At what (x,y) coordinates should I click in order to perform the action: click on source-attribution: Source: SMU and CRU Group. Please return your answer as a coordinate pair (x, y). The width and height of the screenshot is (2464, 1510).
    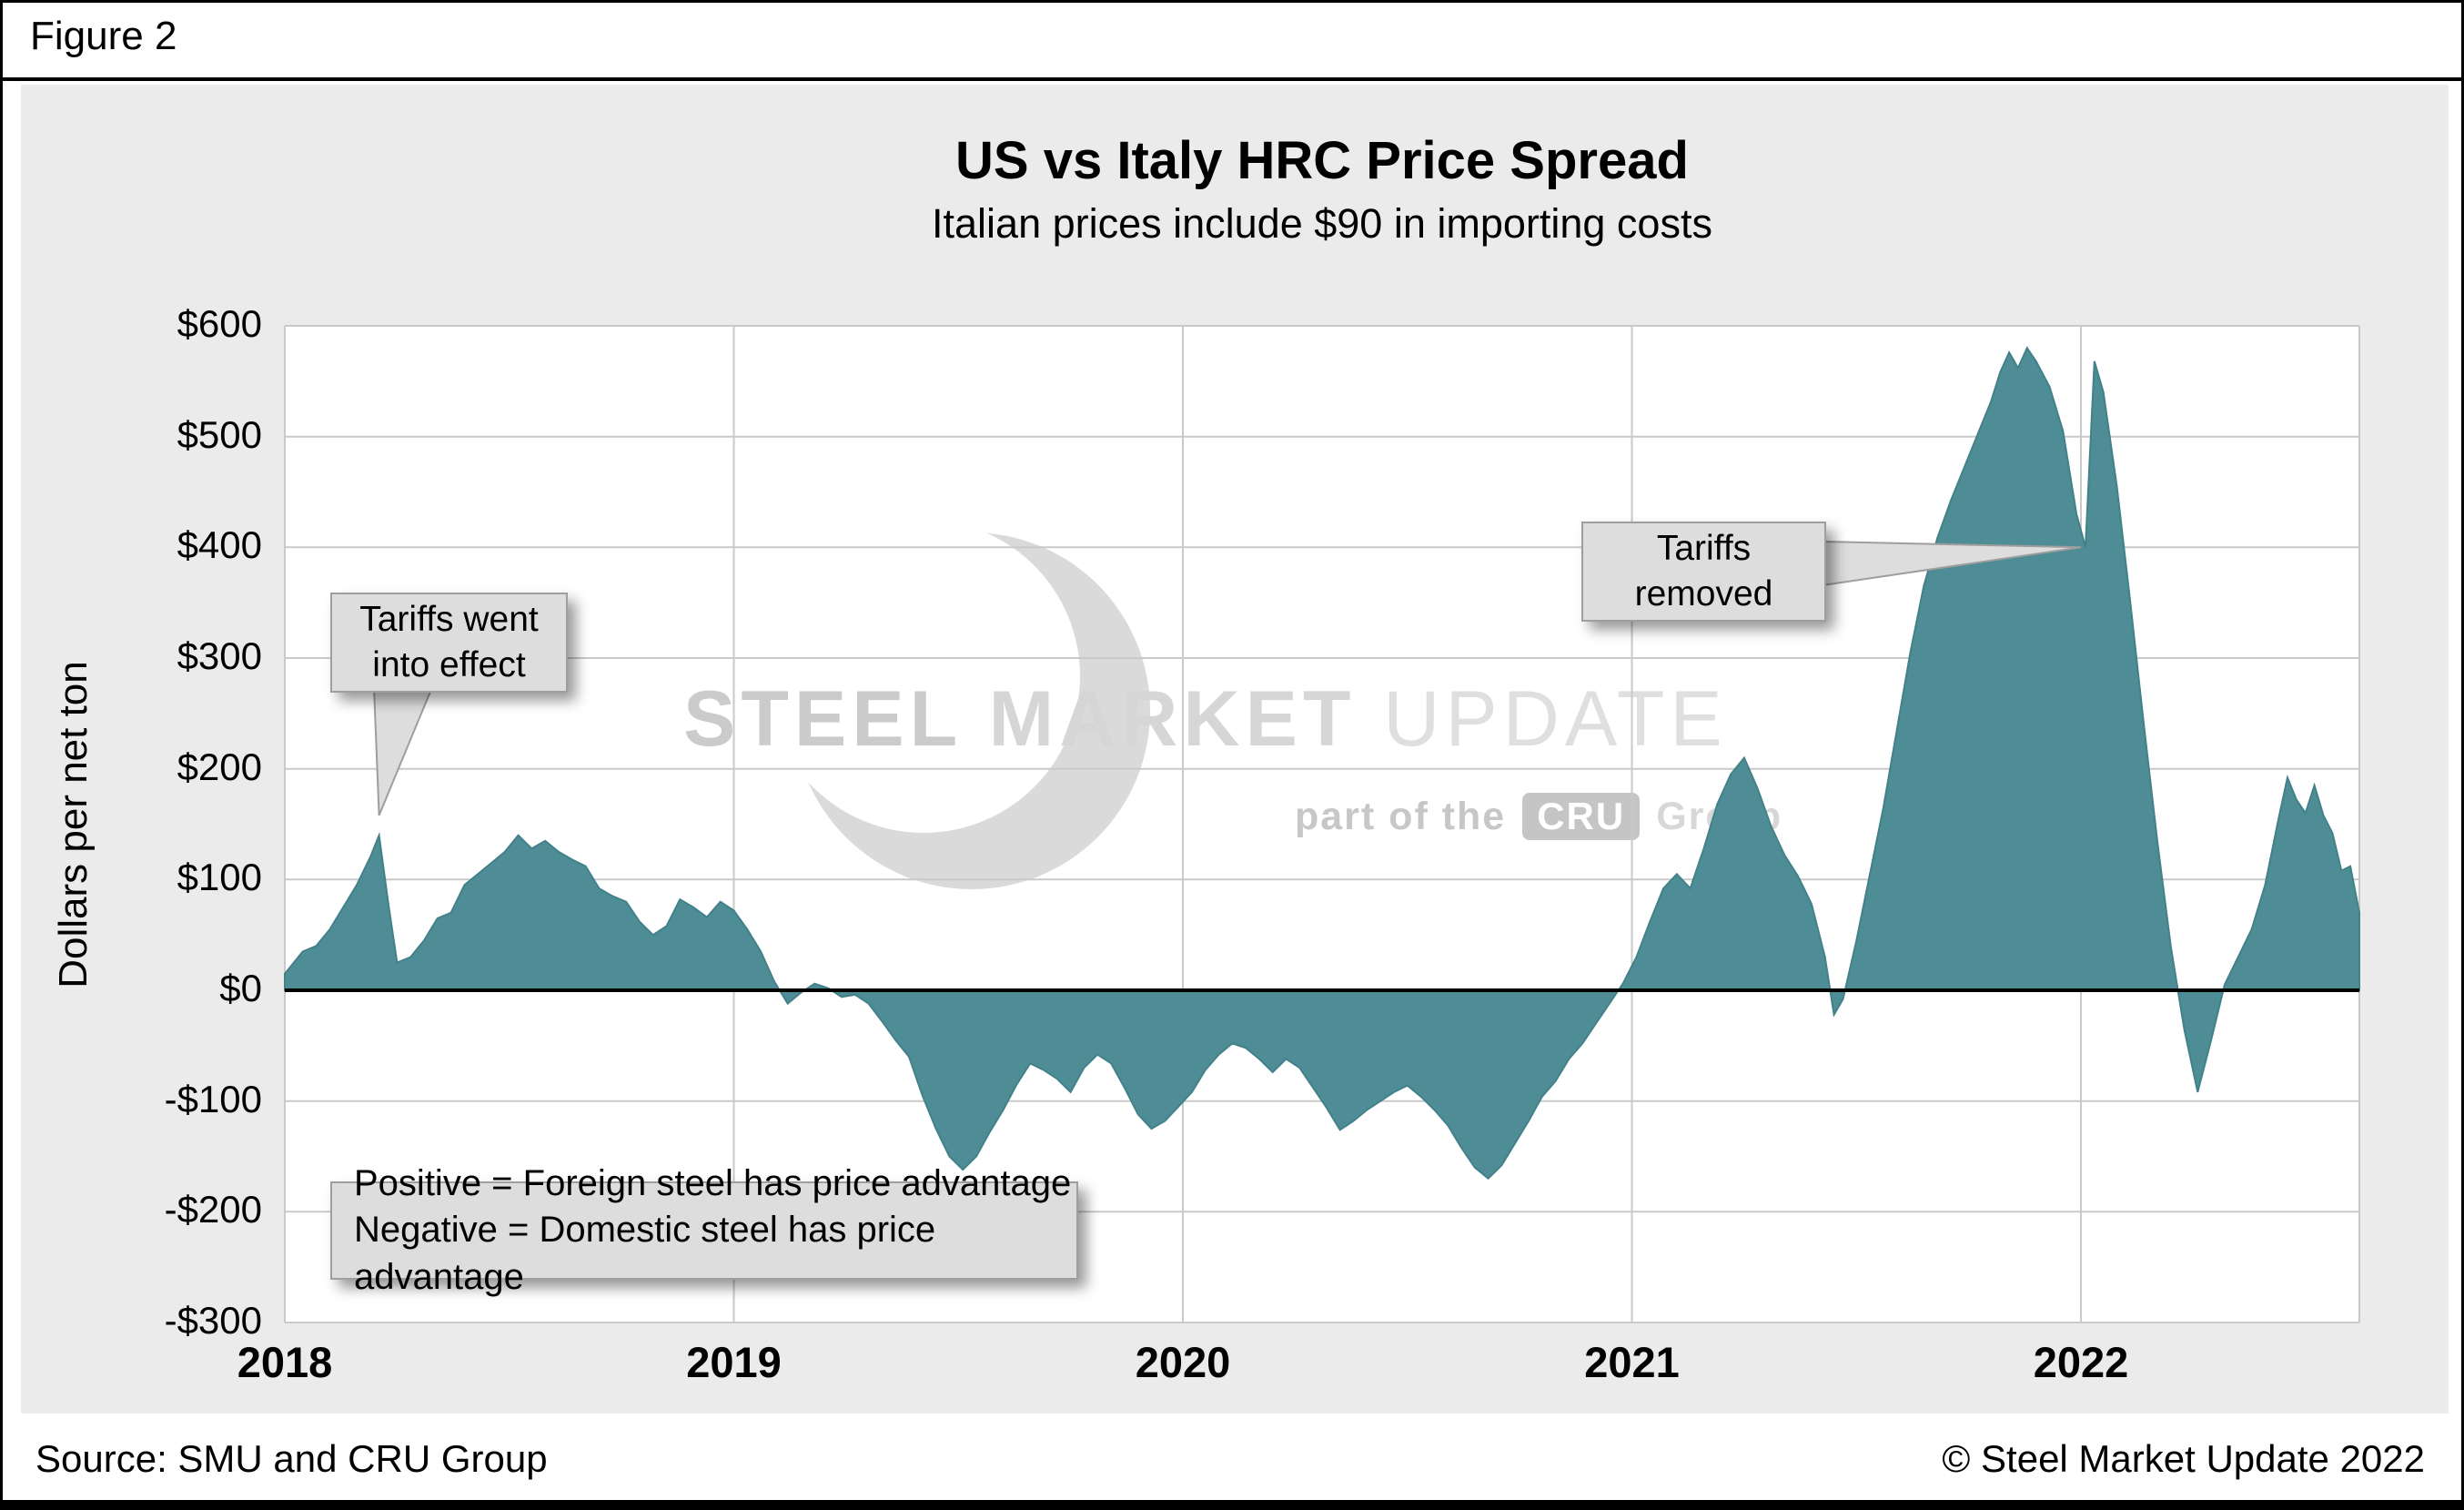
    Looking at the image, I should click on (291, 1458).